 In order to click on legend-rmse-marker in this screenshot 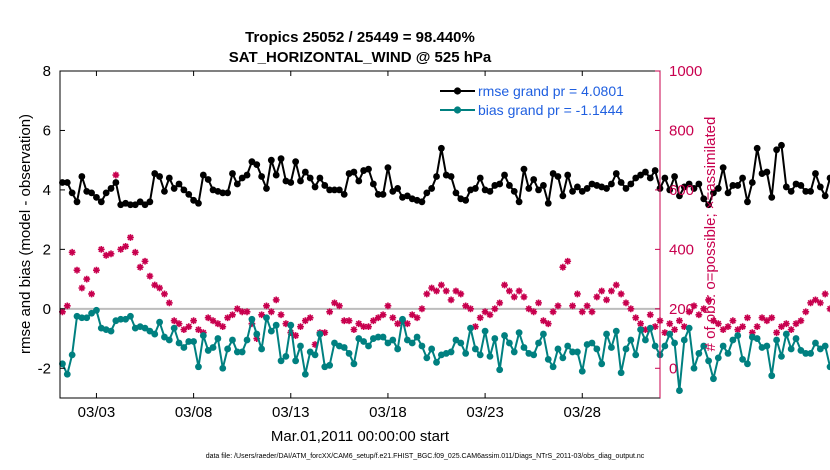, I will do `click(457, 91)`.